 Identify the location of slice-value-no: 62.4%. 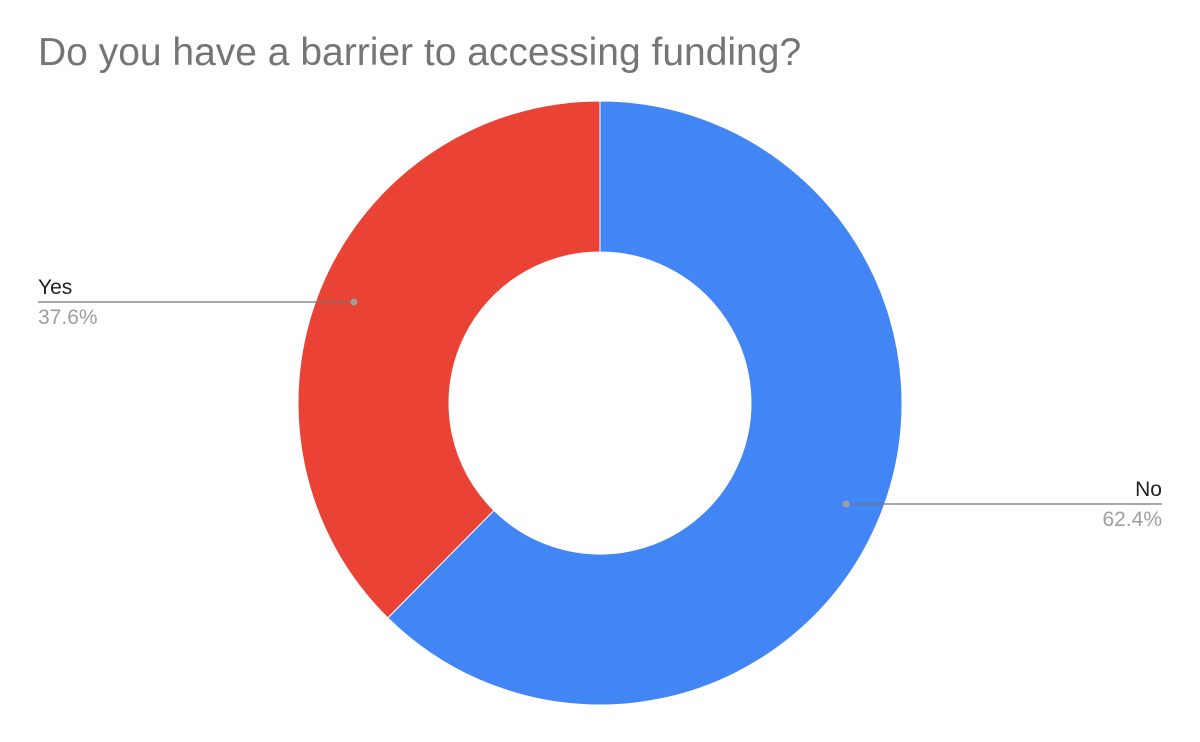
(1132, 519).